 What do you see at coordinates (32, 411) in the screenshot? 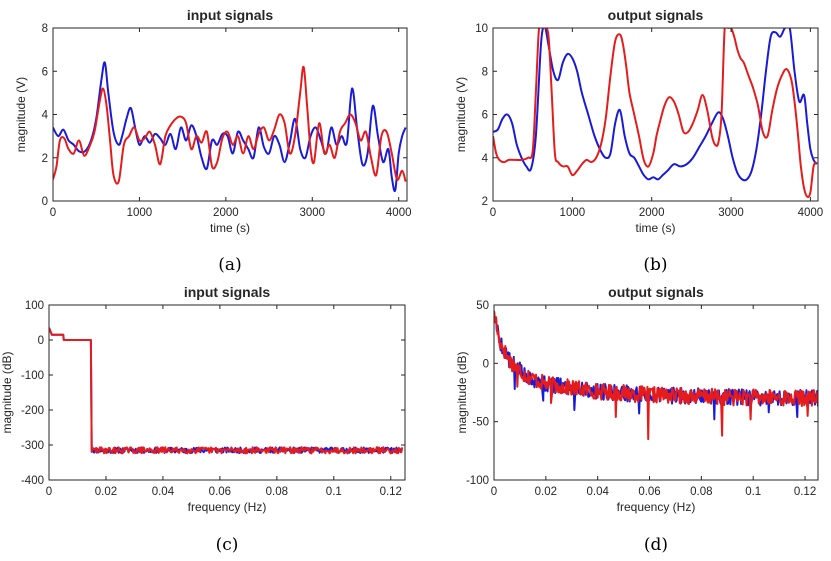
I see `y-tick-label: -200` at bounding box center [32, 411].